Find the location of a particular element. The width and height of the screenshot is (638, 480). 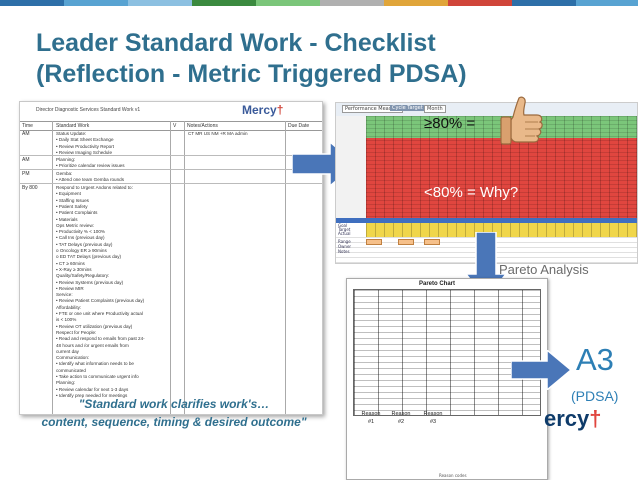

checklist-item: • Equipment is located at coordinates (68, 194).